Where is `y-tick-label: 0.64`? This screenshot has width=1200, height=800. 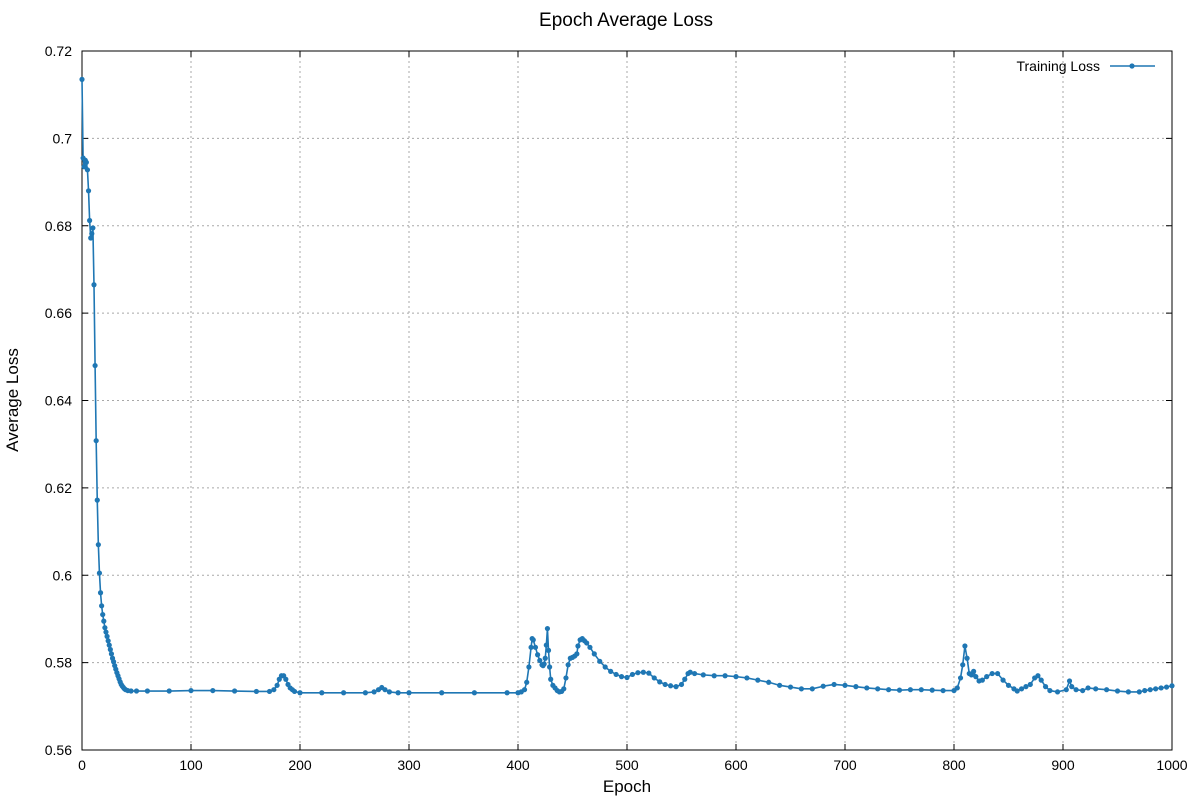 y-tick-label: 0.64 is located at coordinates (58, 401).